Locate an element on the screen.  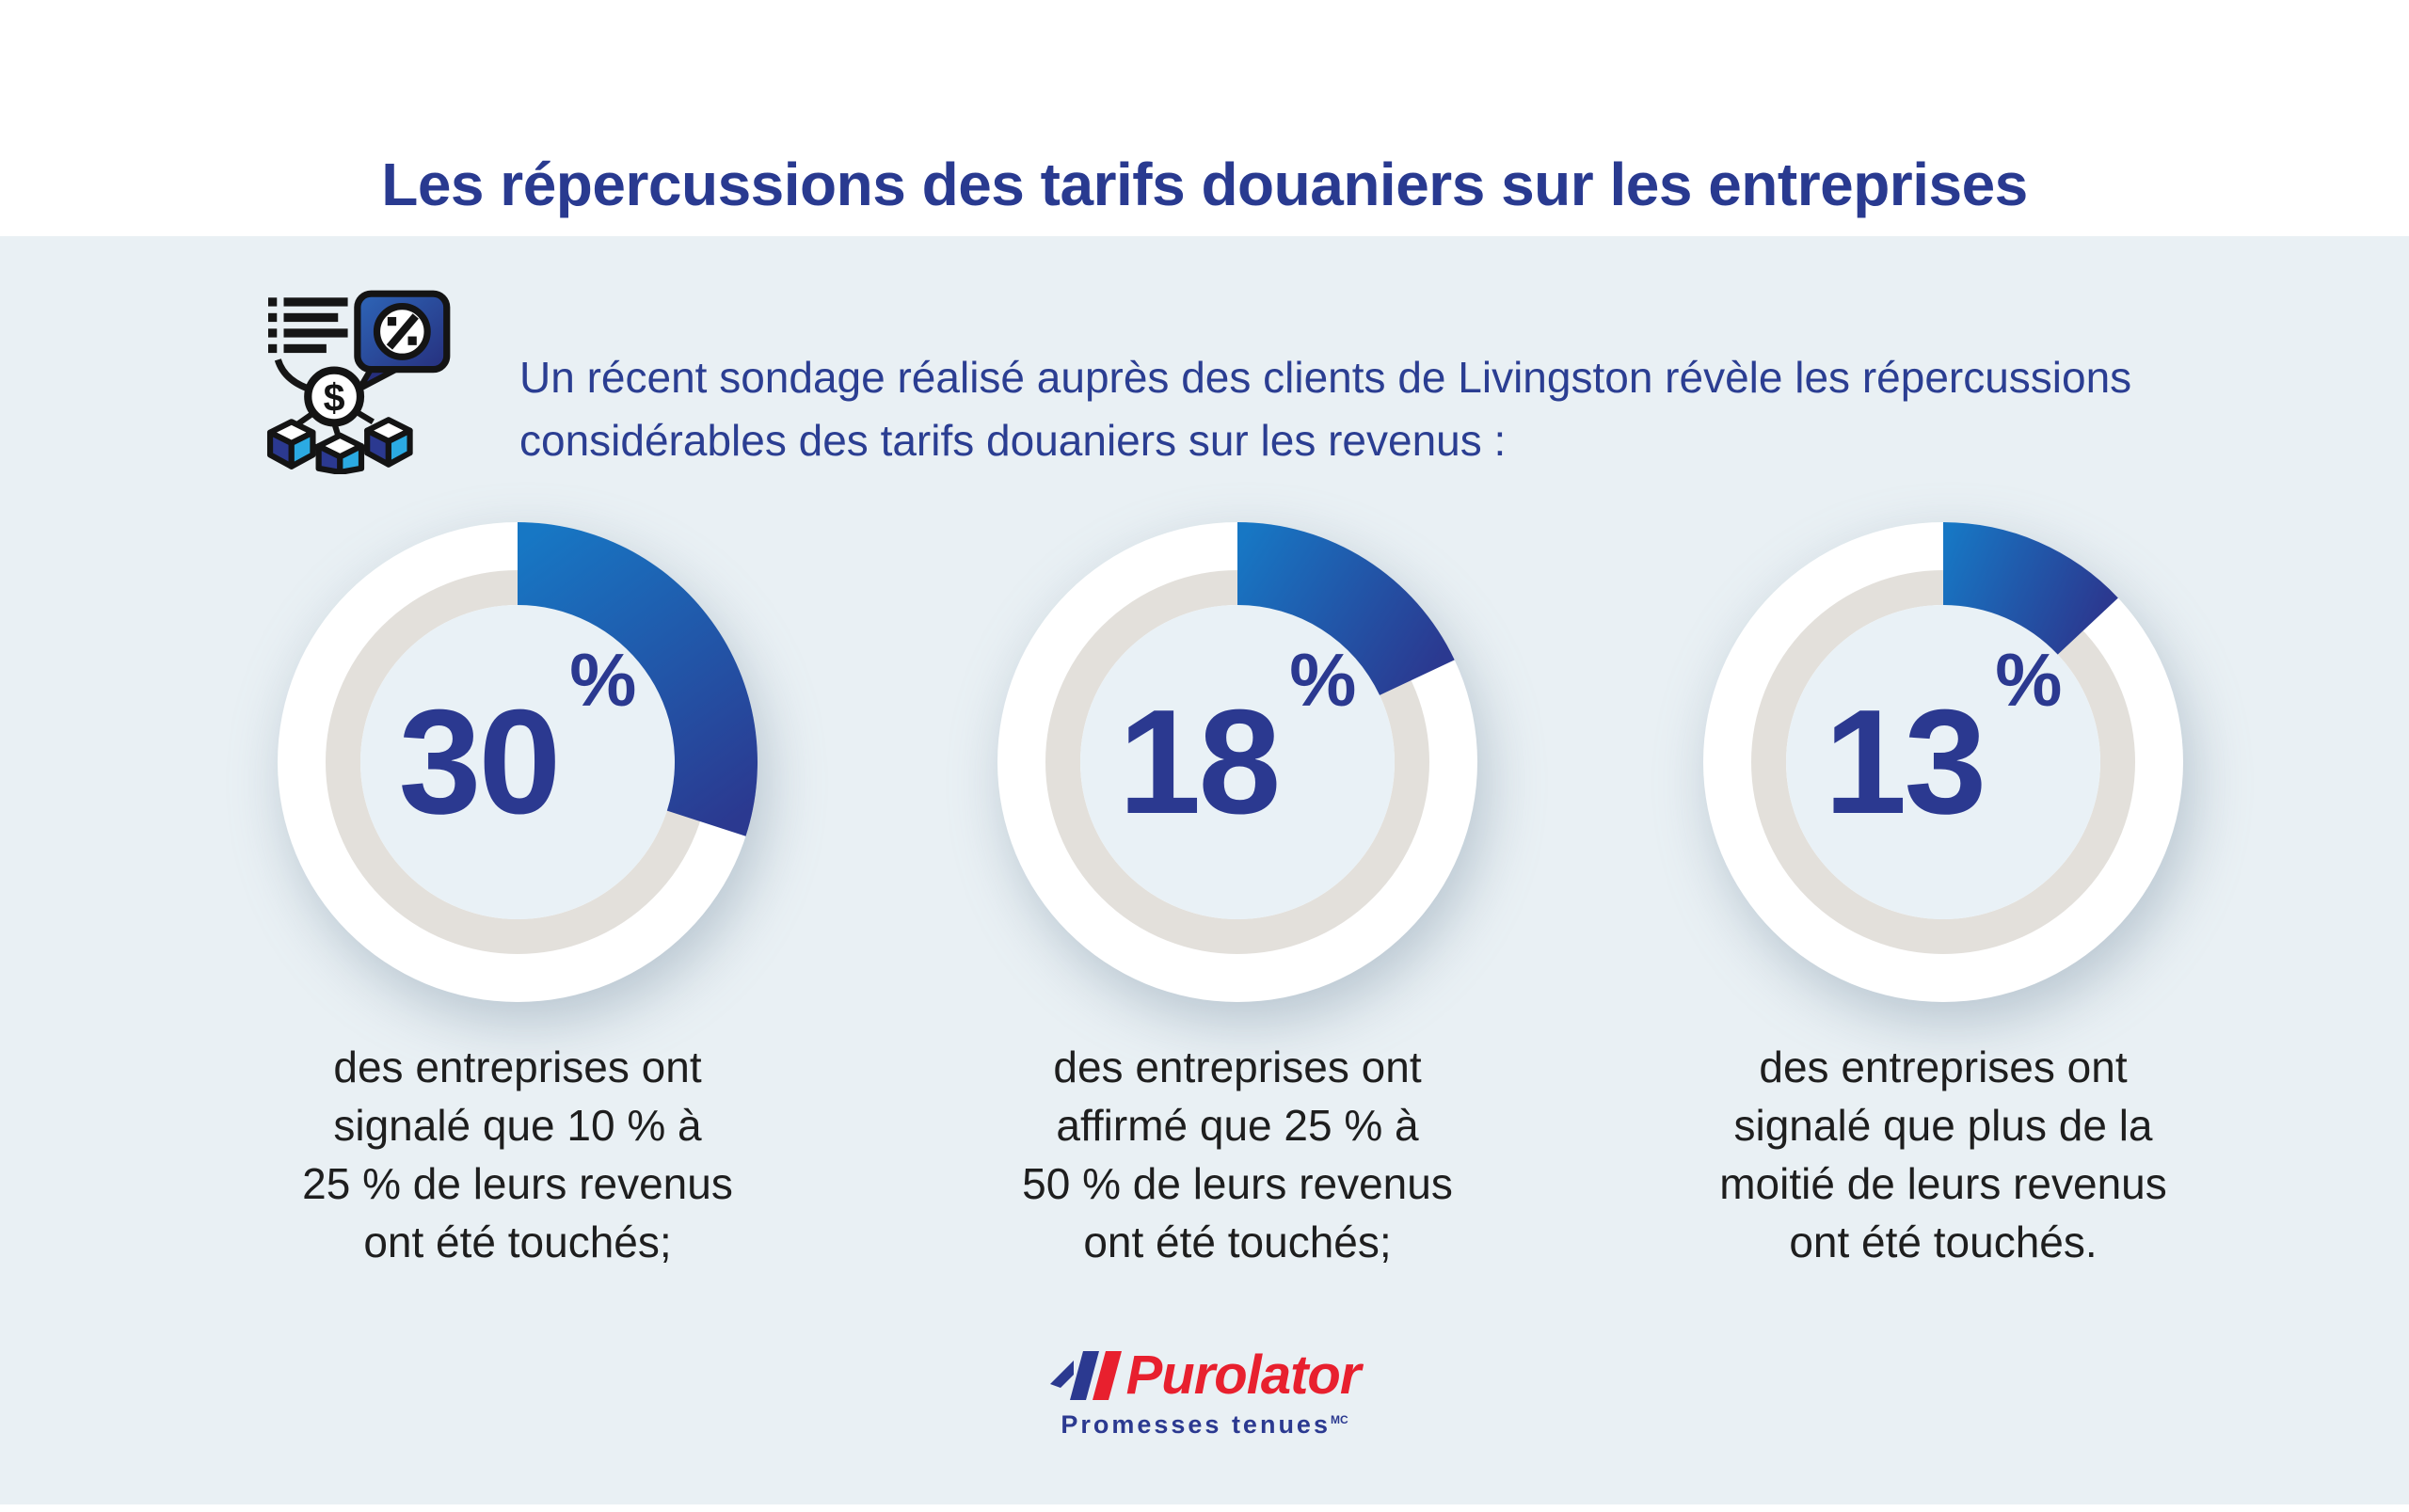
purolator-logo: Purolator Promesses tenuesMC is located at coordinates (1205, 1392).